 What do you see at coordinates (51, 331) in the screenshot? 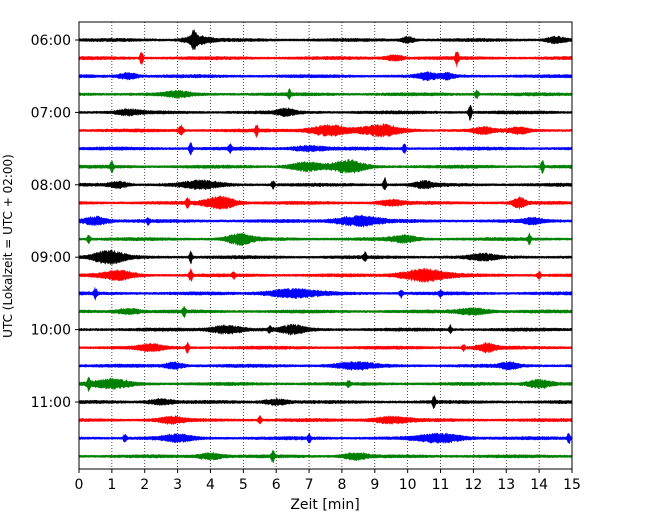
I see `y-tick-label: 10:00` at bounding box center [51, 331].